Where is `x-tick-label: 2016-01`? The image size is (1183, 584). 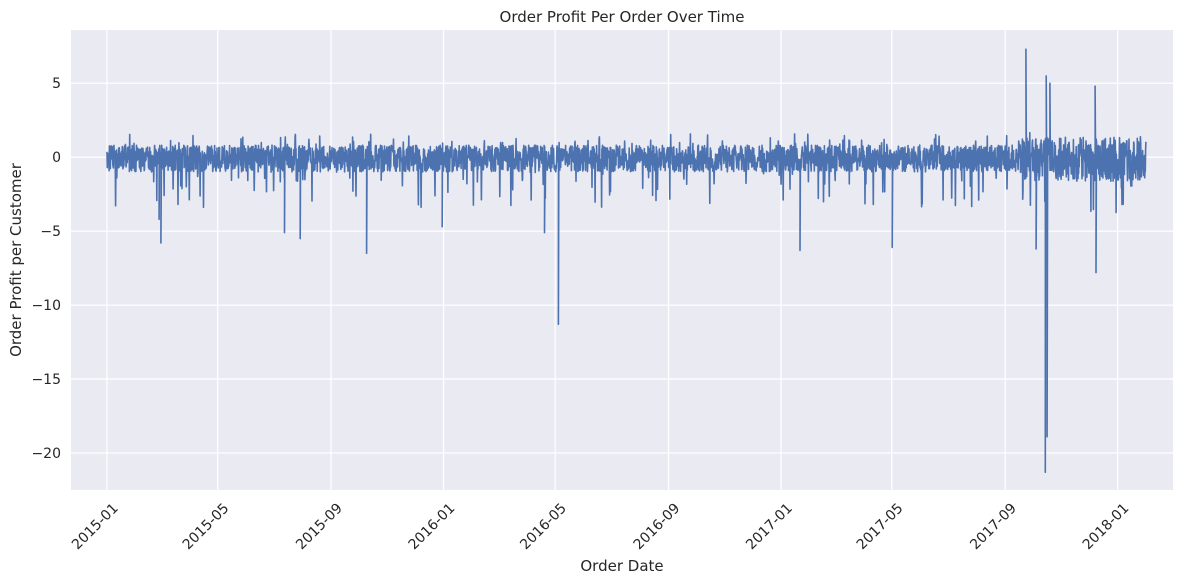
x-tick-label: 2016-01 is located at coordinates (432, 526).